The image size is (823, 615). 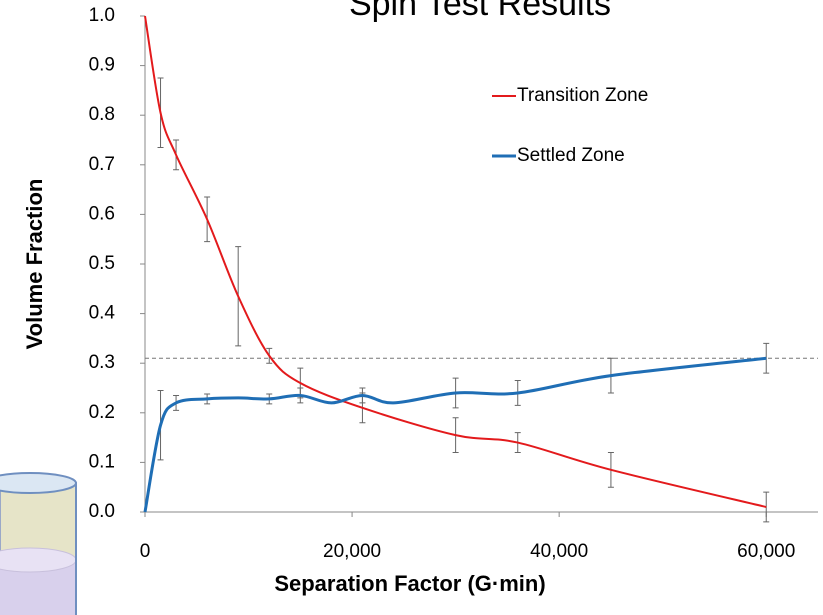 I want to click on y-tick-label: 0.2, so click(x=102, y=412).